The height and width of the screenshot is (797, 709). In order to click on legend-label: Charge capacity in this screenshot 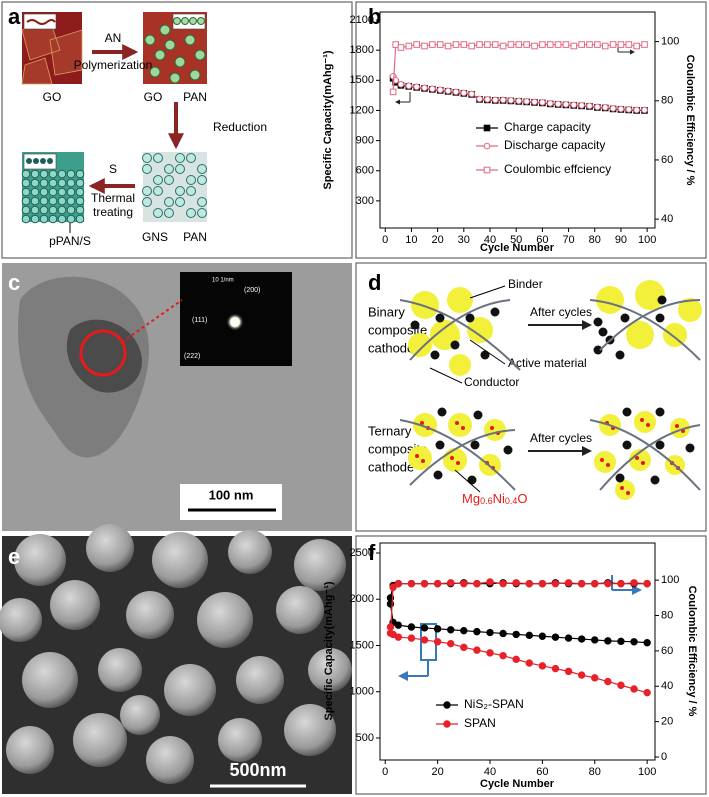, I will do `click(547, 127)`.